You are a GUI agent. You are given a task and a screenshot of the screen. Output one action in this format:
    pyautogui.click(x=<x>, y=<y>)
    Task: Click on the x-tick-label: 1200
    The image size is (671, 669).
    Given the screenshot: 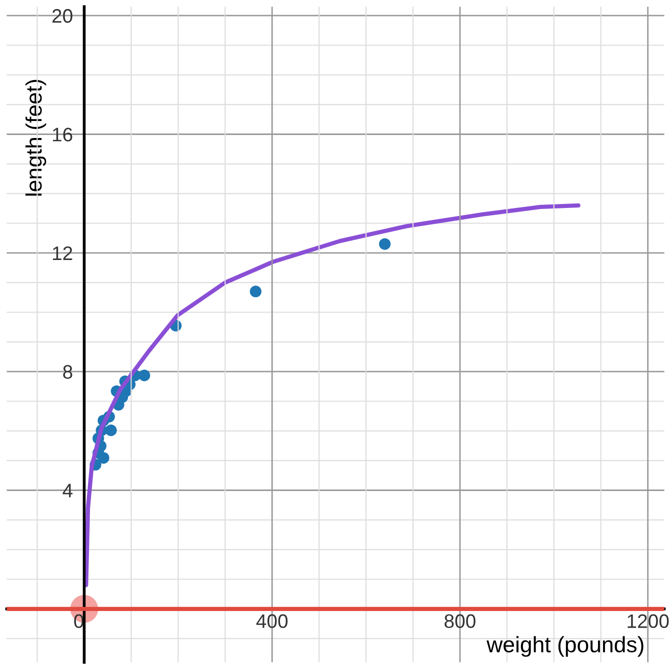 What is the action you would take?
    pyautogui.click(x=648, y=621)
    